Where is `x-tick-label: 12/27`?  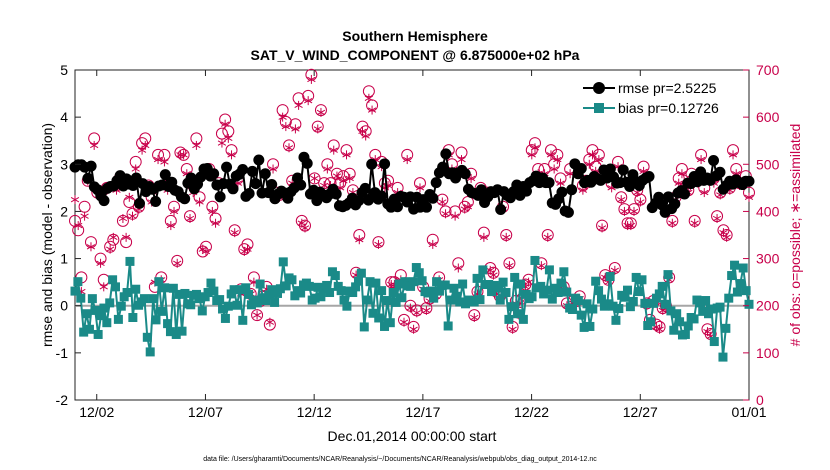
x-tick-label: 12/27 is located at coordinates (640, 412).